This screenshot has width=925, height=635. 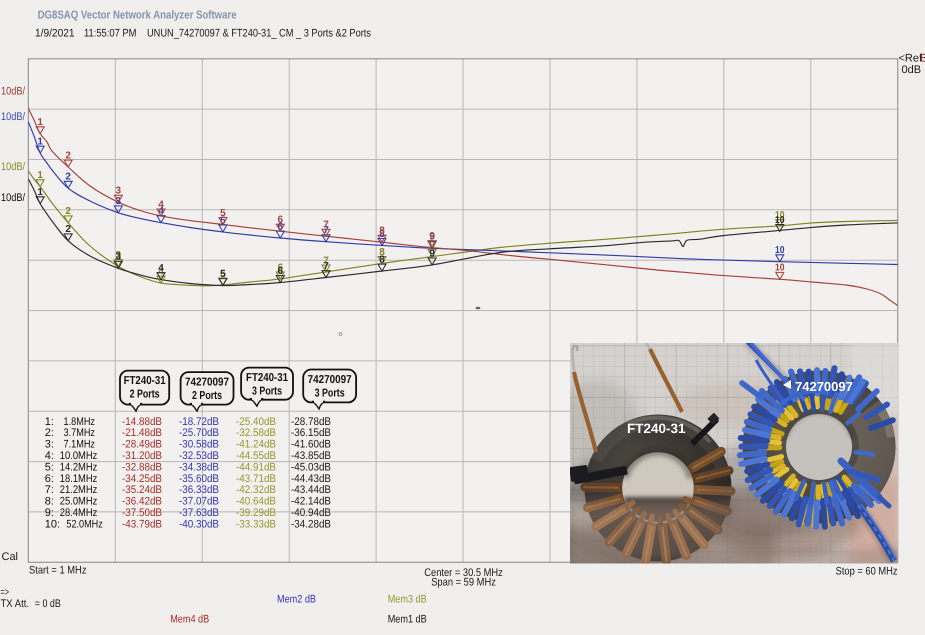 What do you see at coordinates (79, 513) in the screenshot?
I see `svg-text: 28.4MHz` at bounding box center [79, 513].